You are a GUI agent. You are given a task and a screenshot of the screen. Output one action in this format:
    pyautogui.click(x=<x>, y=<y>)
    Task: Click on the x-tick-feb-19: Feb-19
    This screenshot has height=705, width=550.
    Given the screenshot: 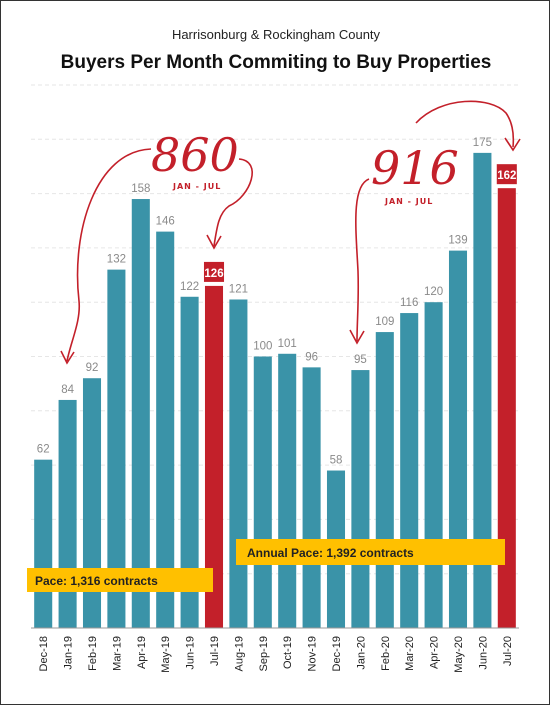 What is the action you would take?
    pyautogui.click(x=93, y=653)
    